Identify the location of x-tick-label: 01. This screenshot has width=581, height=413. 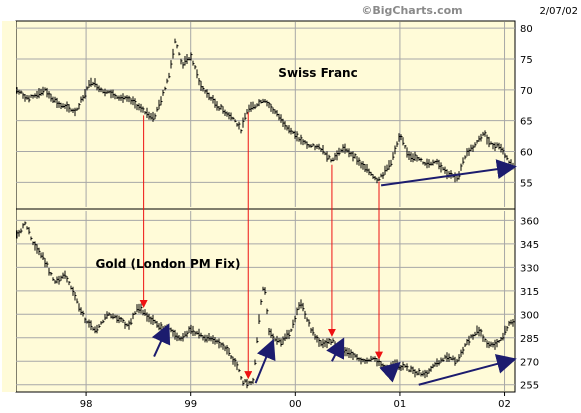
(400, 404).